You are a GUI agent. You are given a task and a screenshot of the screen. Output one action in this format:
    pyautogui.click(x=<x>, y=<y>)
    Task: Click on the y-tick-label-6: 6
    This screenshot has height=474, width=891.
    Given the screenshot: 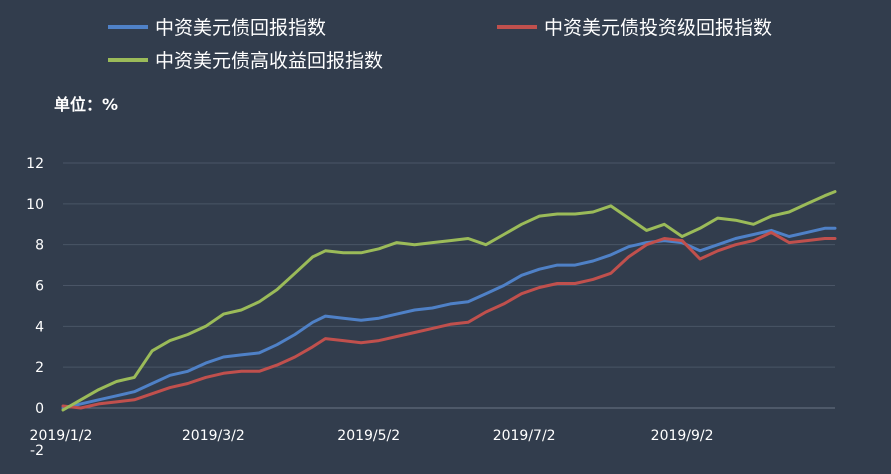 What is the action you would take?
    pyautogui.click(x=39, y=287)
    